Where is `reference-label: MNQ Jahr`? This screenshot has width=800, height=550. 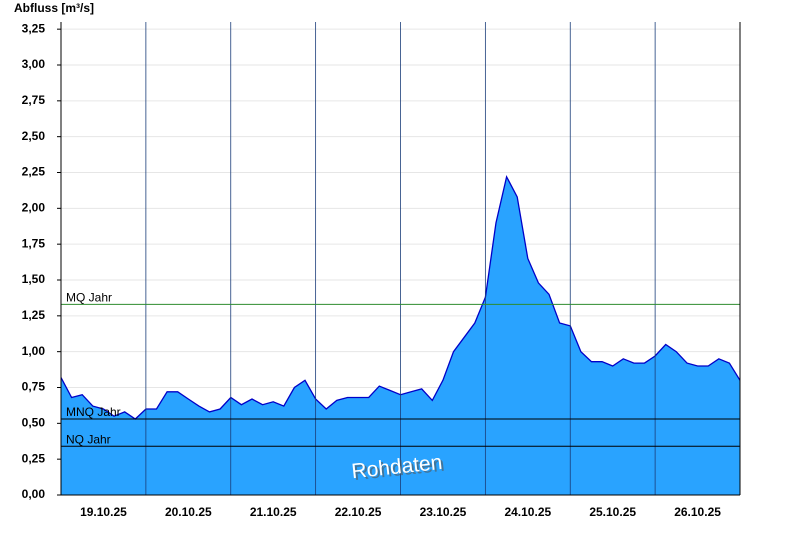
reference-label: MNQ Jahr is located at coordinates (93, 412).